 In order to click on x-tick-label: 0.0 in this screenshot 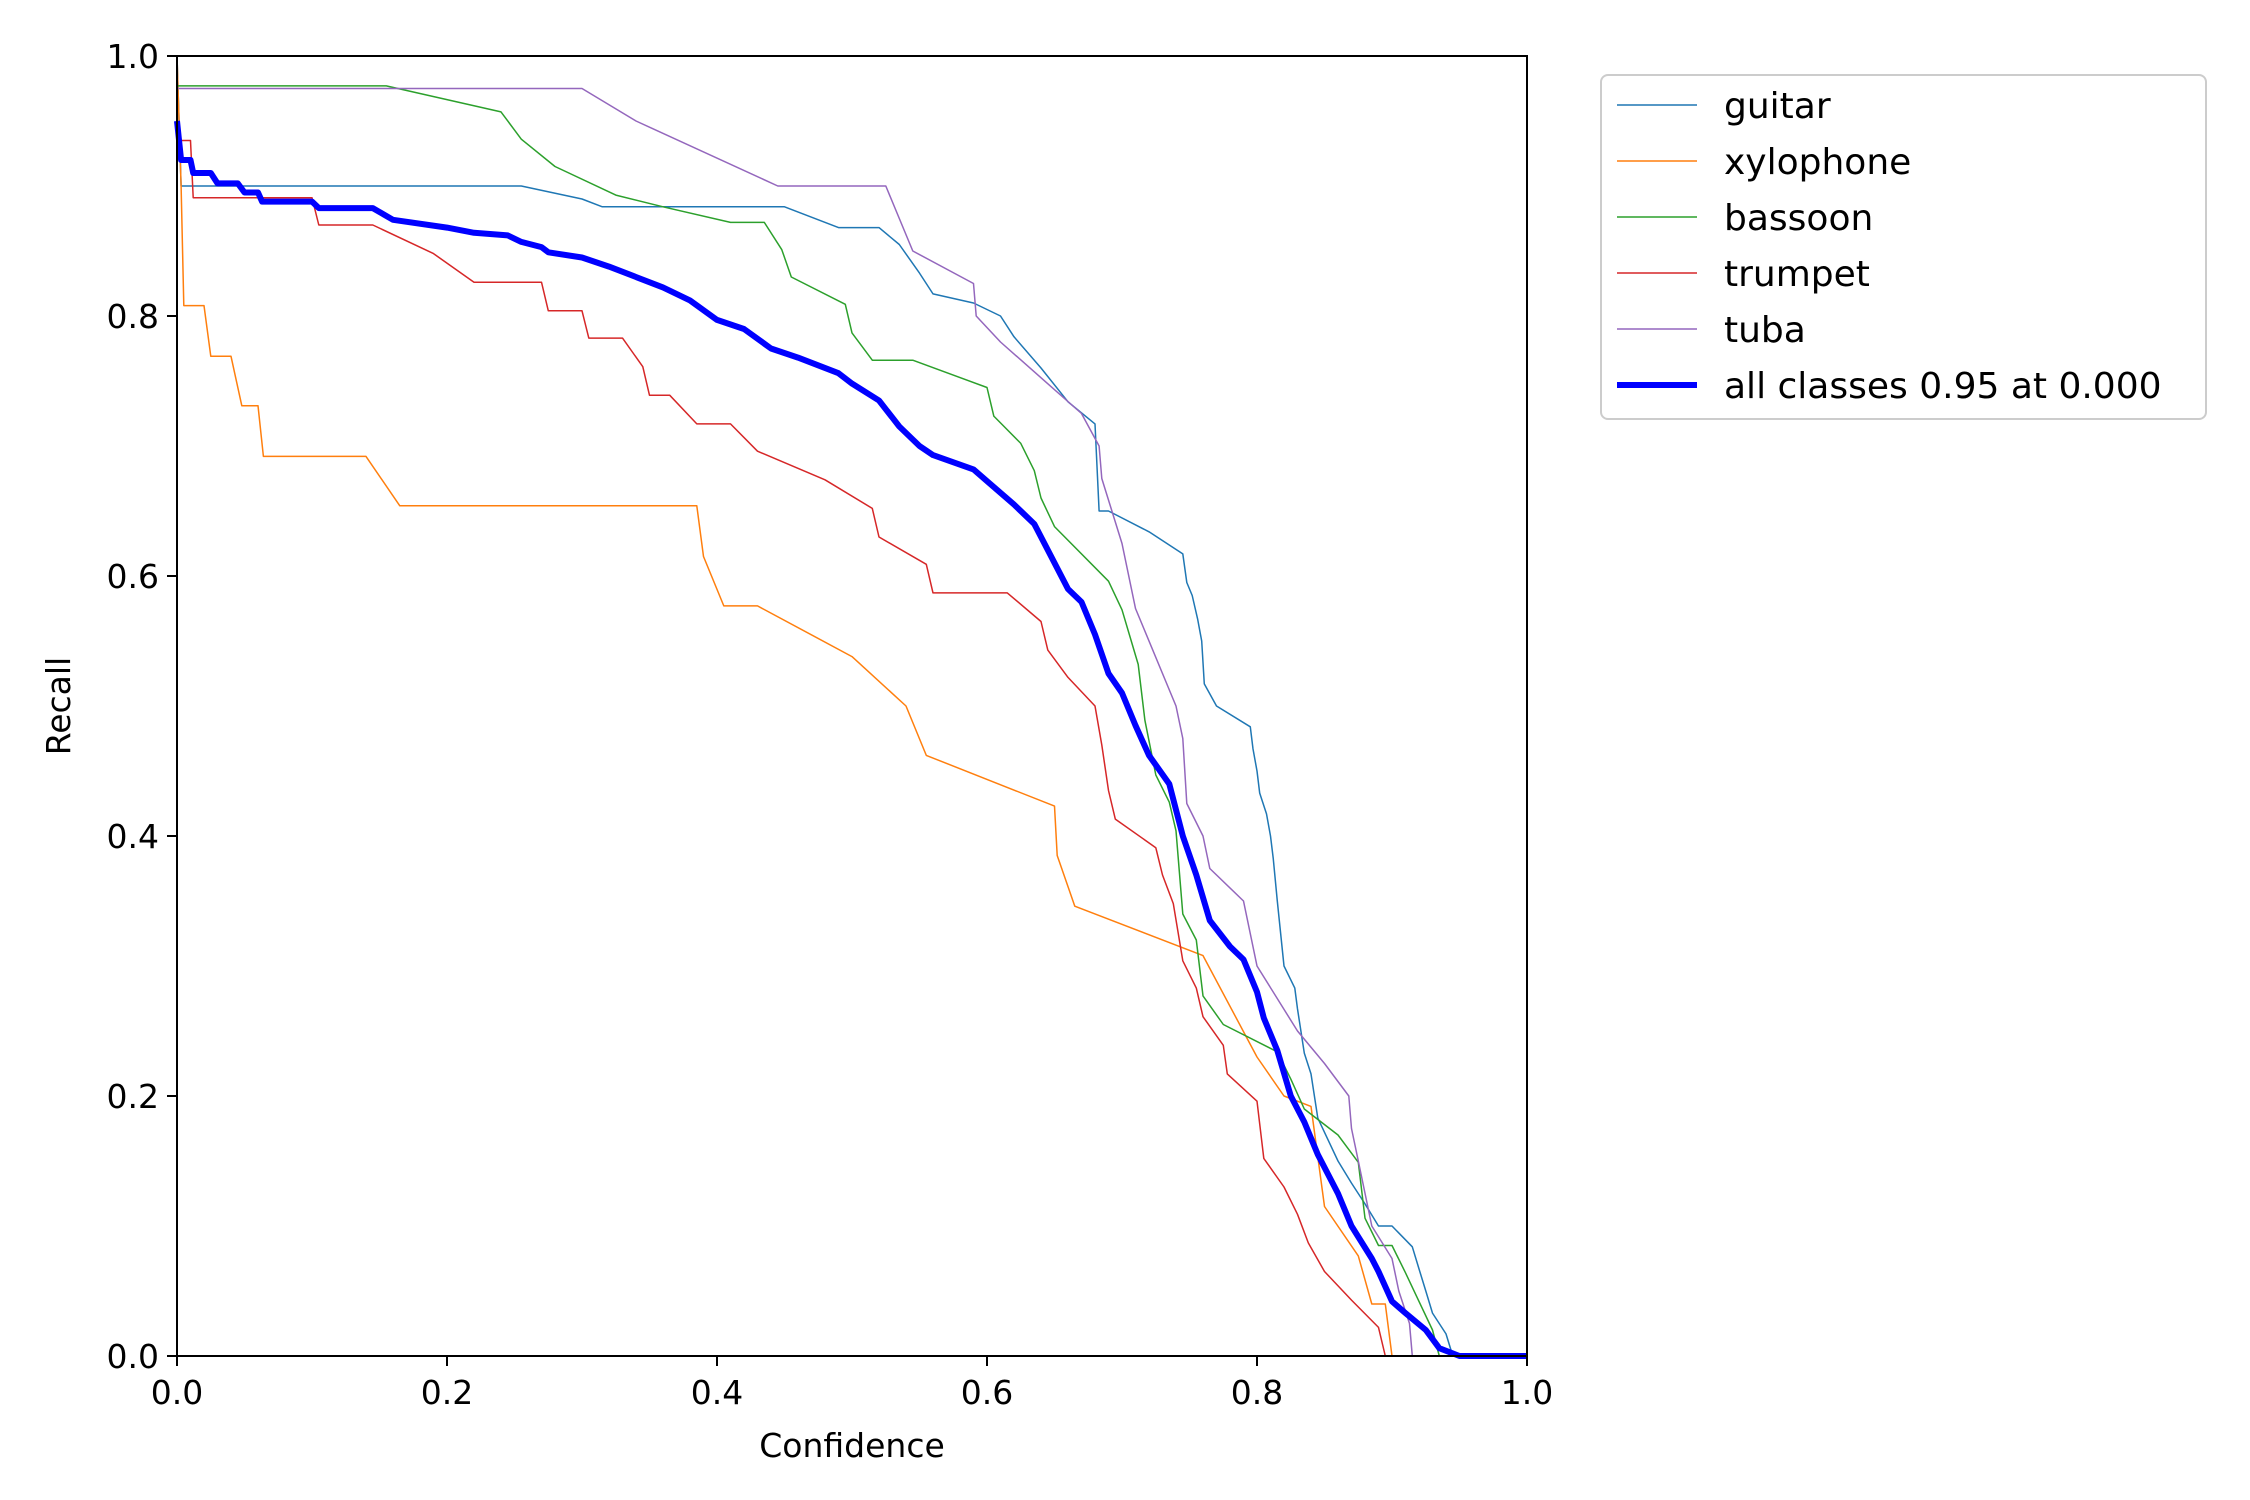, I will do `click(177, 1392)`.